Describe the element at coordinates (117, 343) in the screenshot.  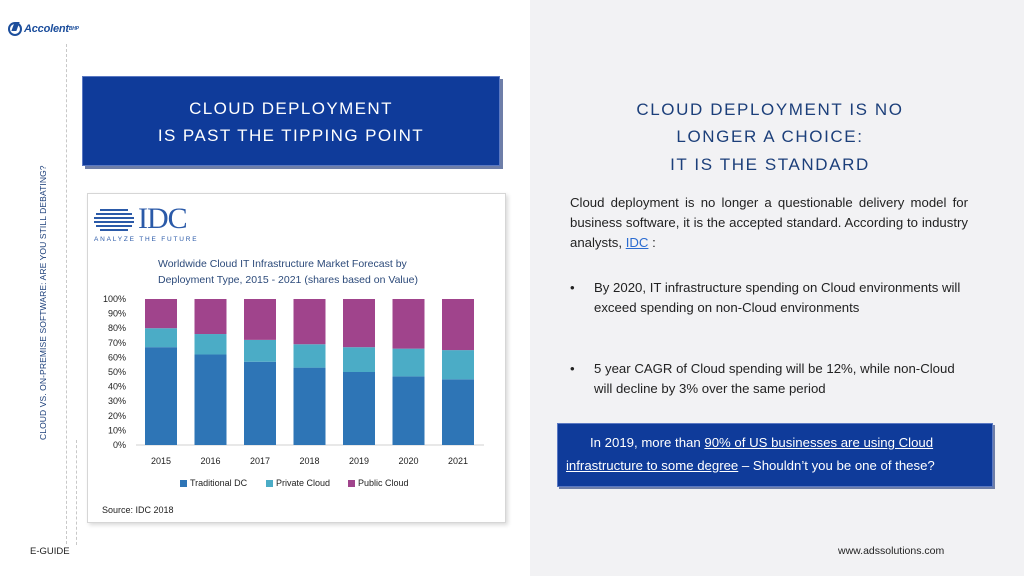
I see `y-tick-label: 70%` at that location.